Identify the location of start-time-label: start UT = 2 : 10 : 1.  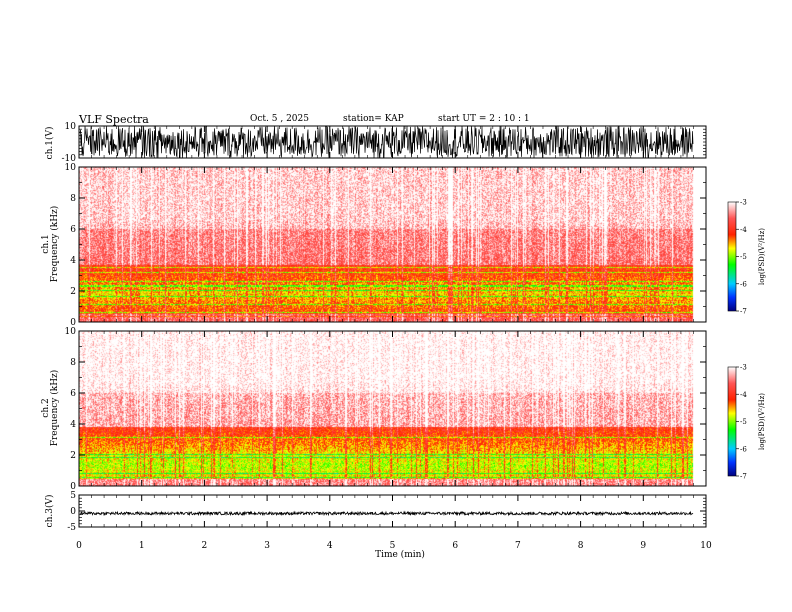
(484, 119).